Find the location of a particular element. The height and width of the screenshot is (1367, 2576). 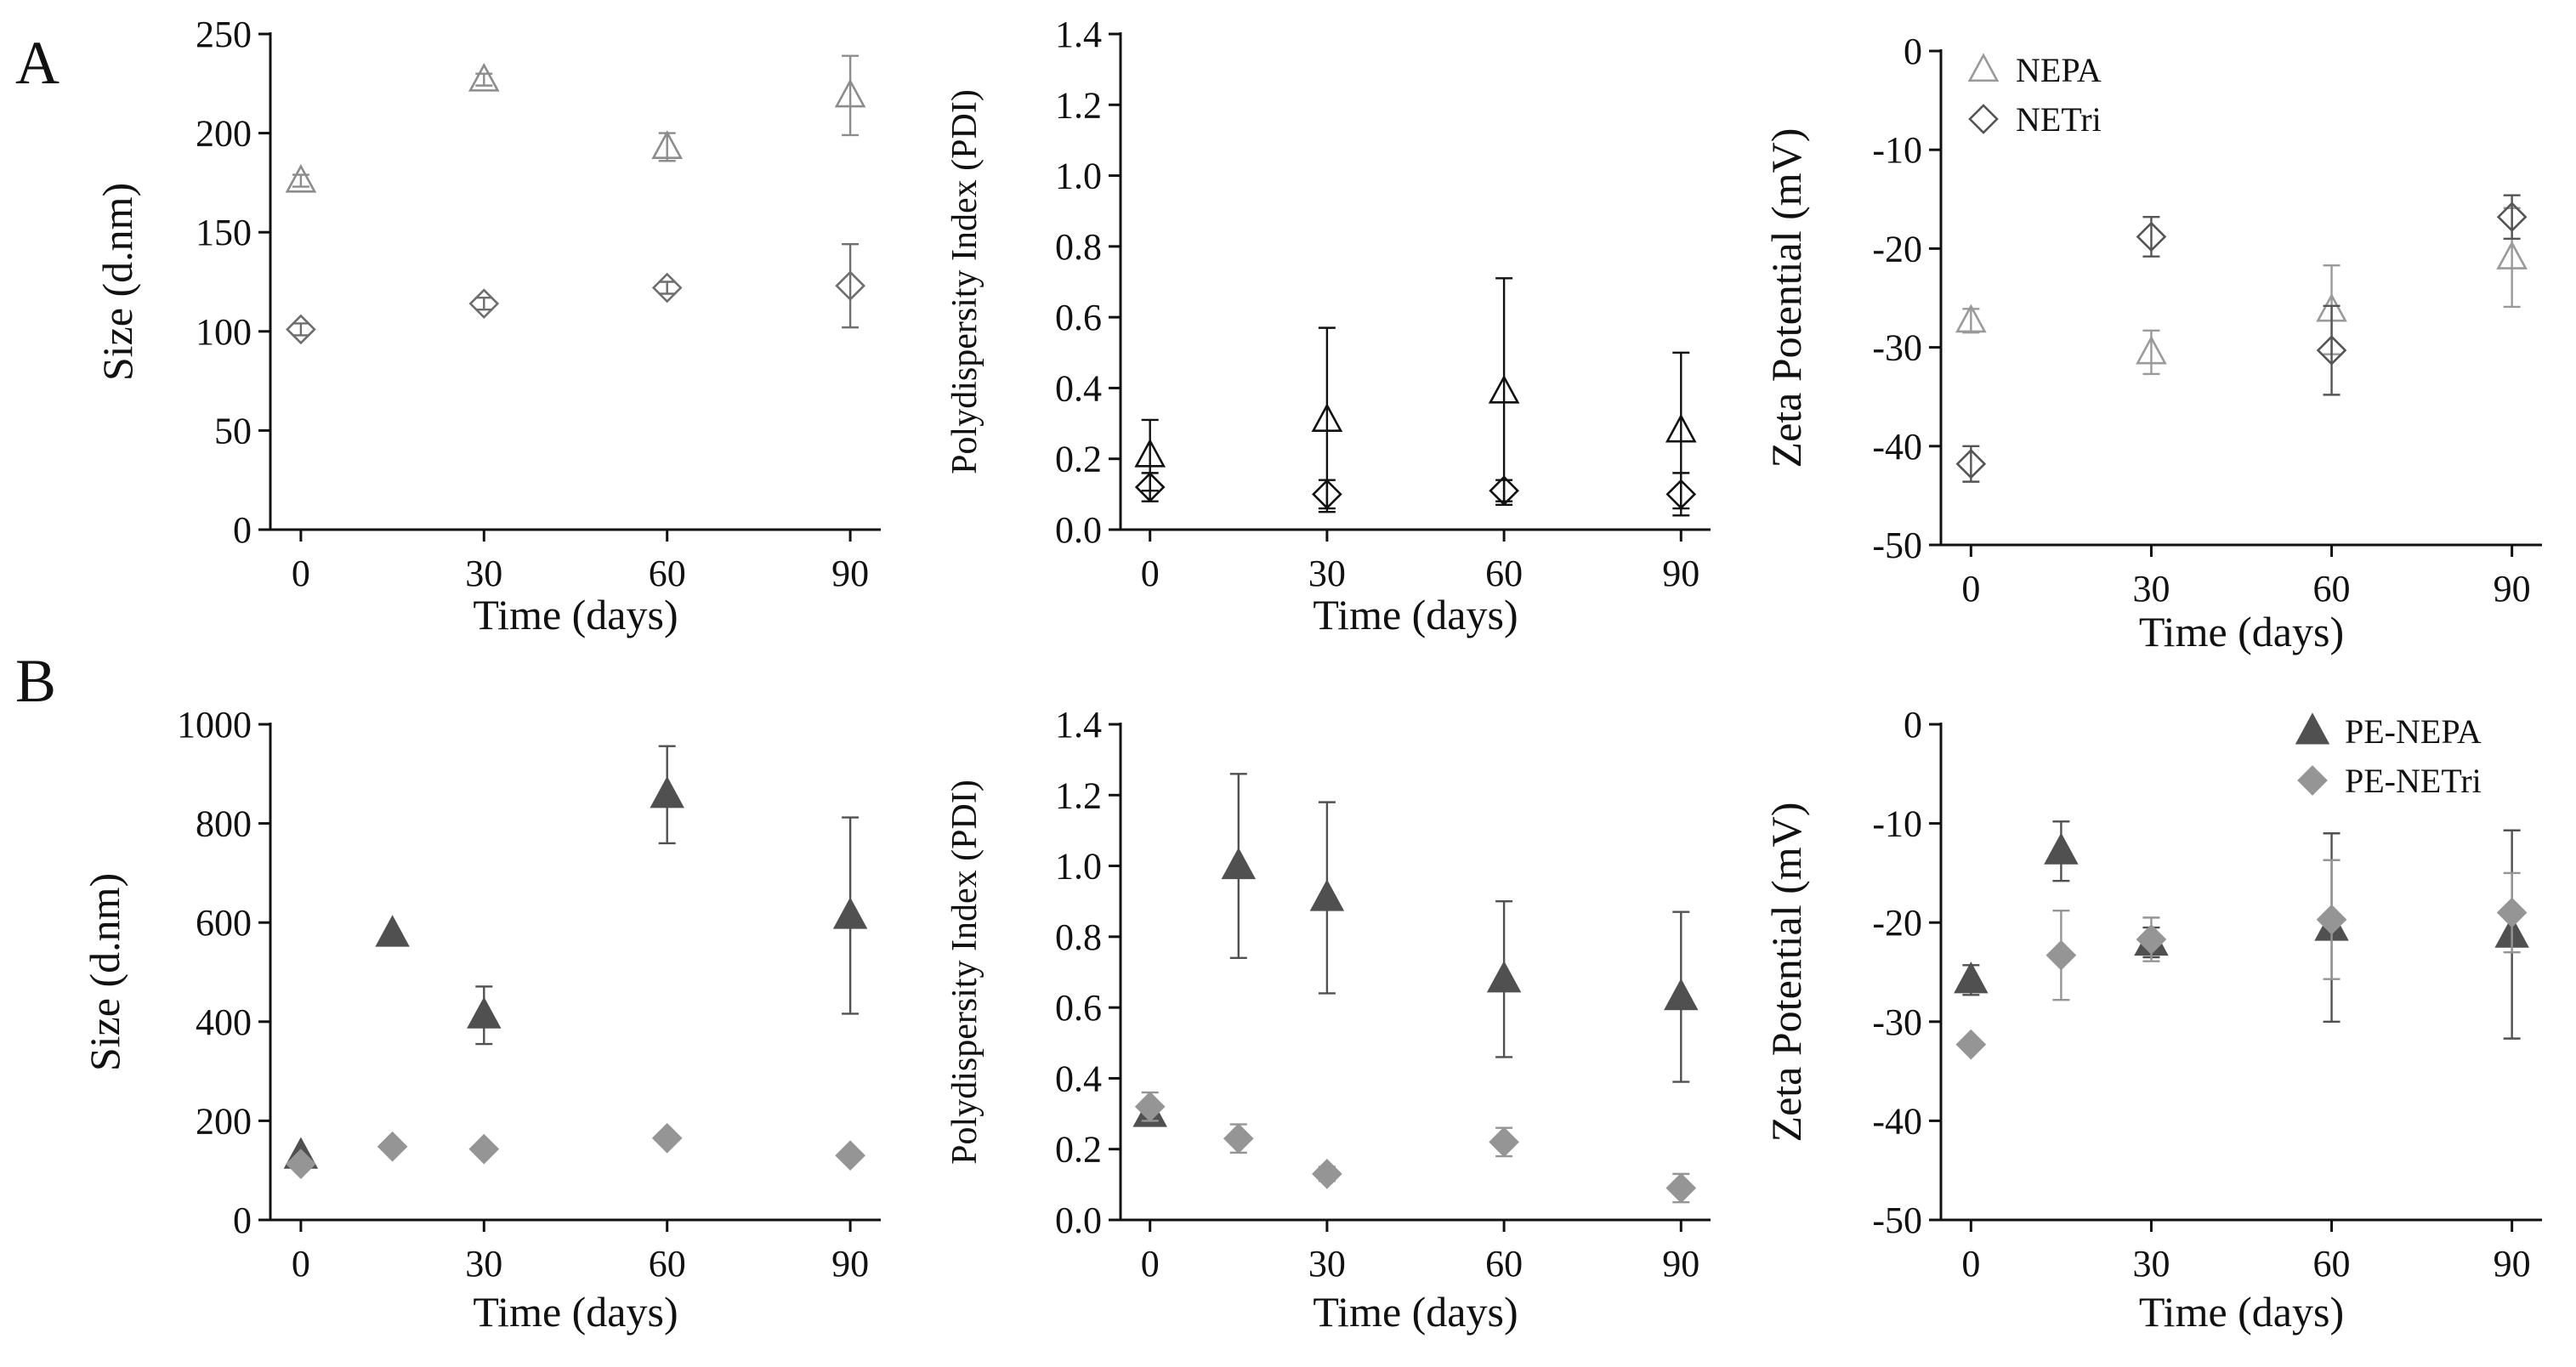

chart-b2-x-tick-label: 30 is located at coordinates (1327, 1264).